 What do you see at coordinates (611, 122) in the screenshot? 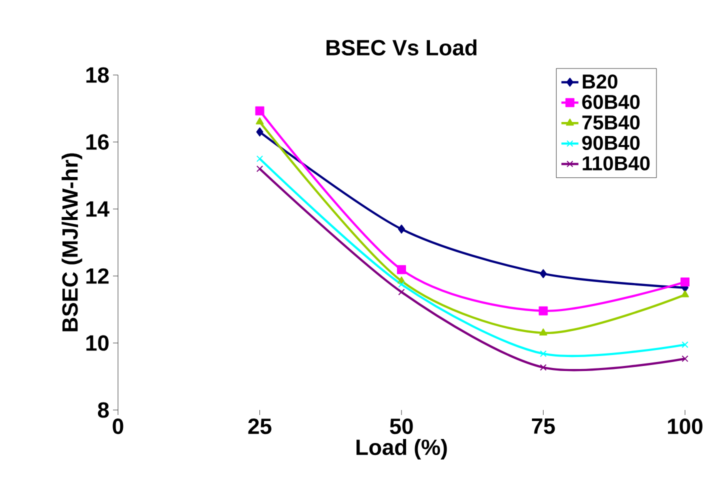
I see `legend-label: 75B40` at bounding box center [611, 122].